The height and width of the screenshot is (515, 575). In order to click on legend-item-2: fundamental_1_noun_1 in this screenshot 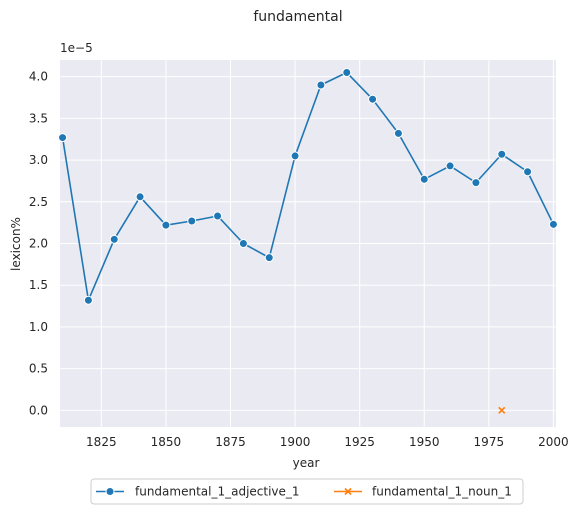, I will do `click(423, 492)`.